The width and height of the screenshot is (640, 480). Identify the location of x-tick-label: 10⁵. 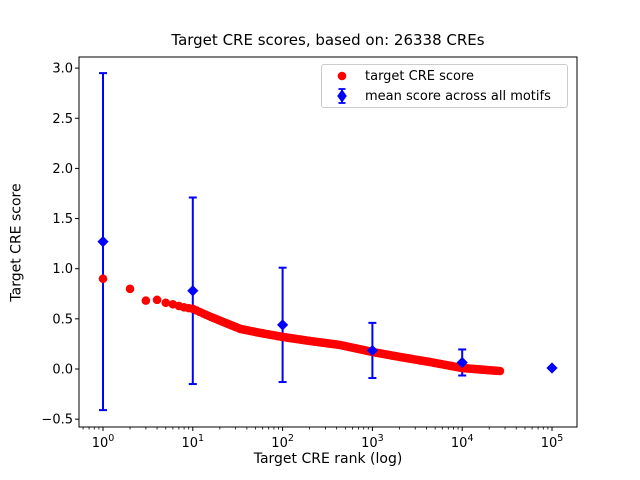
(552, 442).